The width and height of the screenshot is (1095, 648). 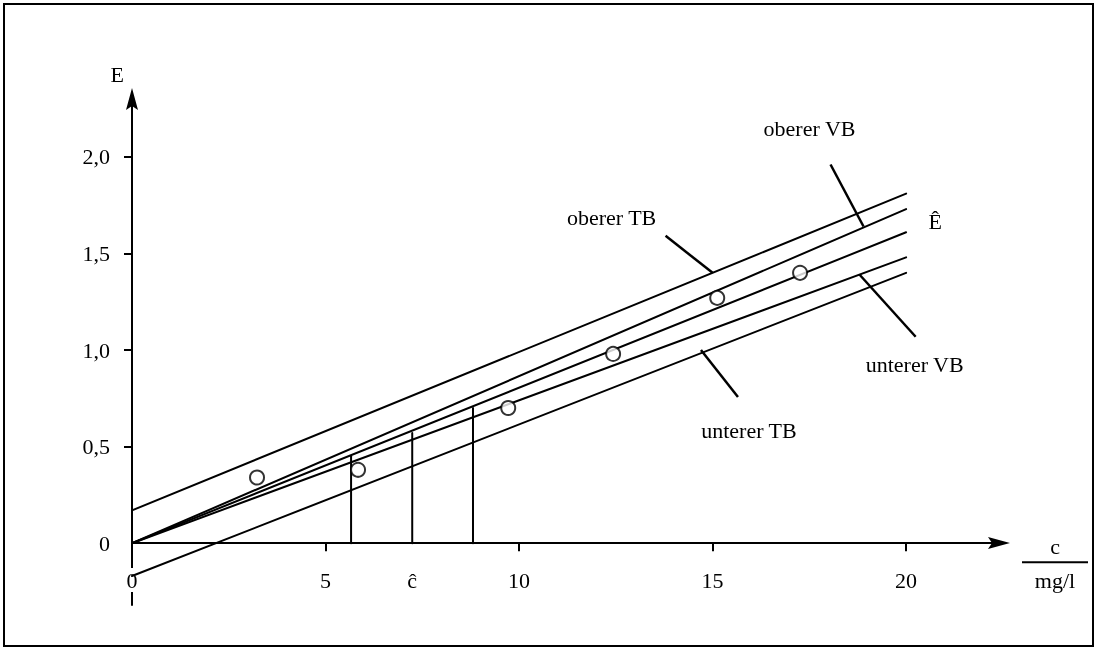 I want to click on annotation: ĉ, so click(x=412, y=580).